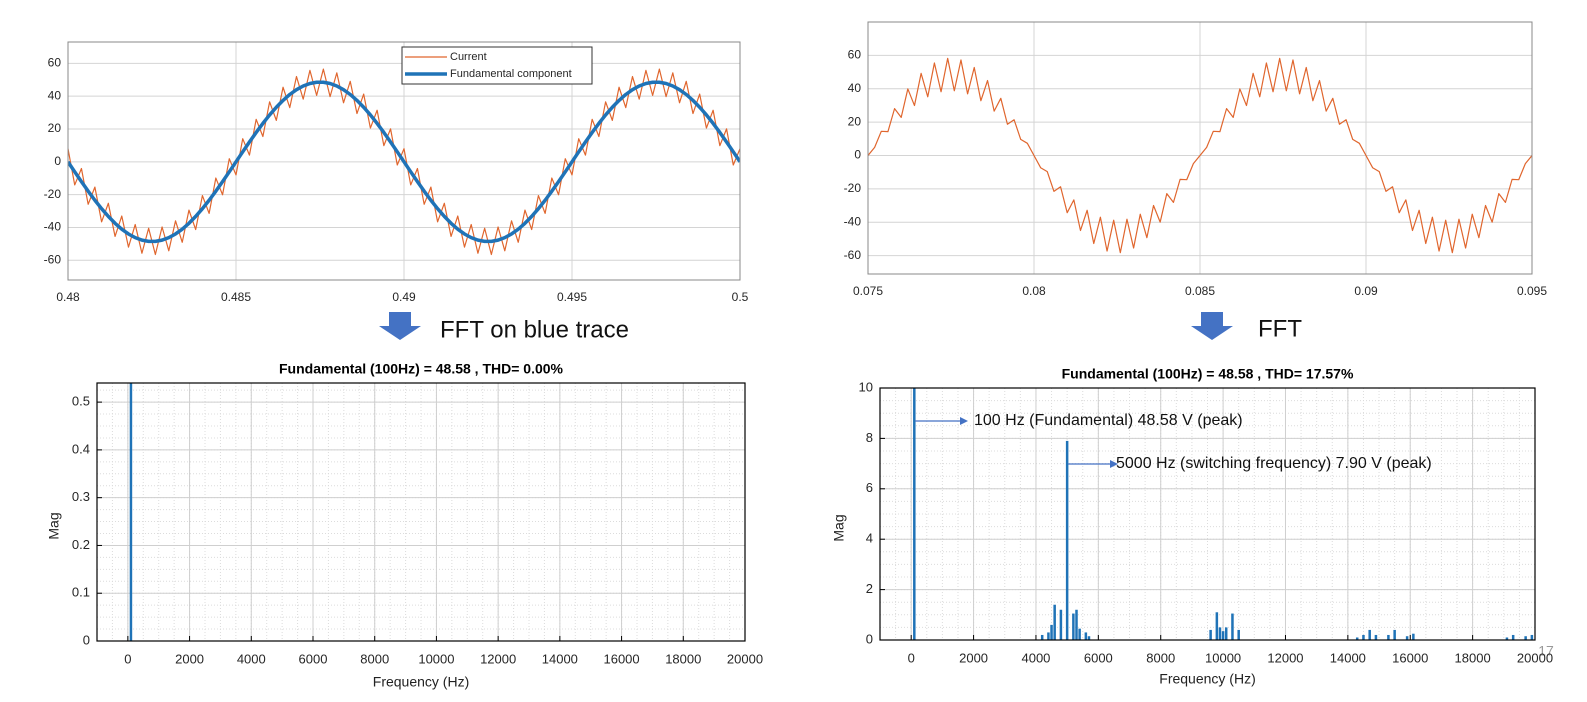  What do you see at coordinates (869, 487) in the screenshot?
I see `y-tick-label: 6` at bounding box center [869, 487].